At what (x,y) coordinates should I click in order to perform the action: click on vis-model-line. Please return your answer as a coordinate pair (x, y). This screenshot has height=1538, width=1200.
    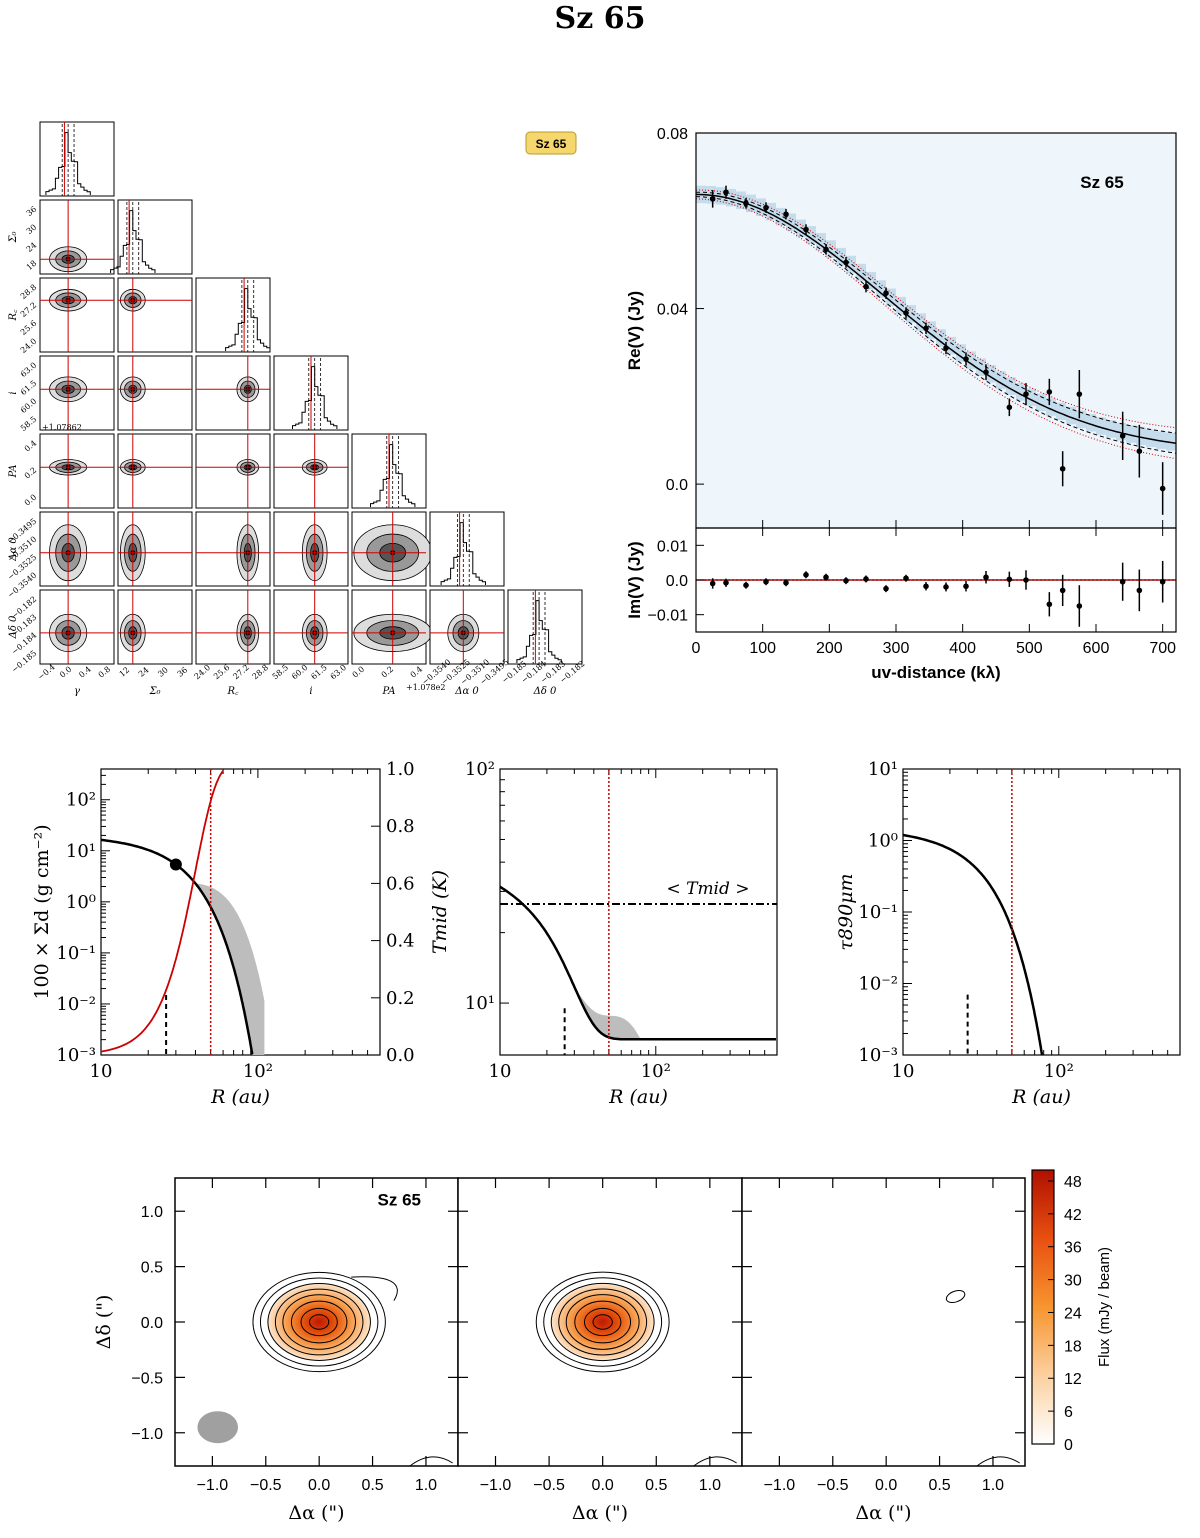
    Looking at the image, I should click on (936, 318).